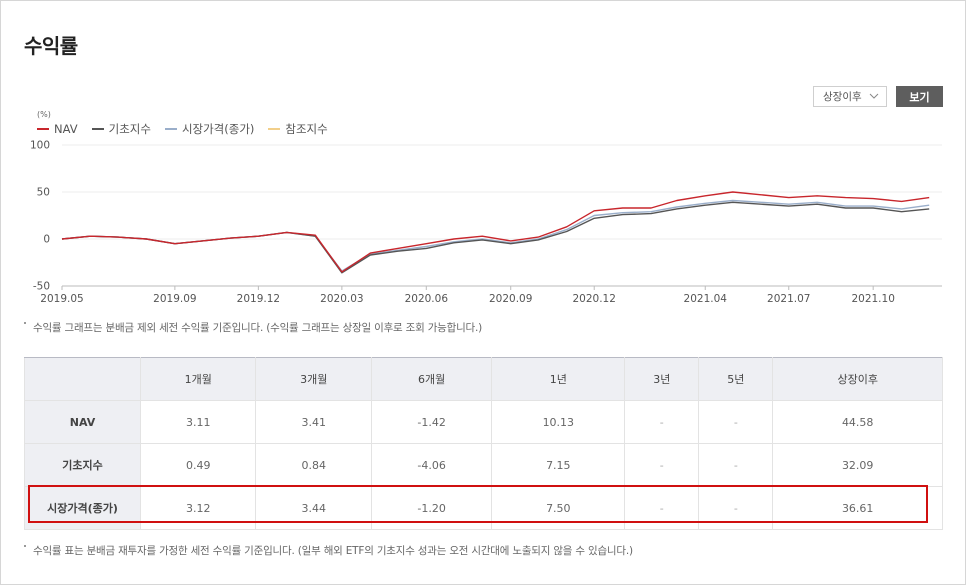  I want to click on legend-item-nav: NAV, so click(57, 129).